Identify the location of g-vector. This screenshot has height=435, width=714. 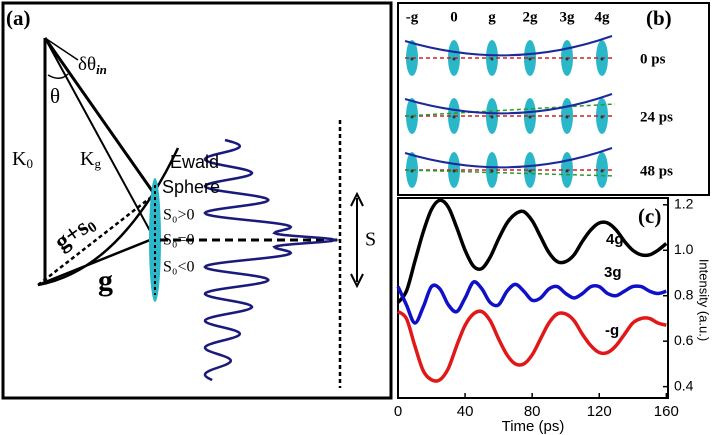
(94, 262).